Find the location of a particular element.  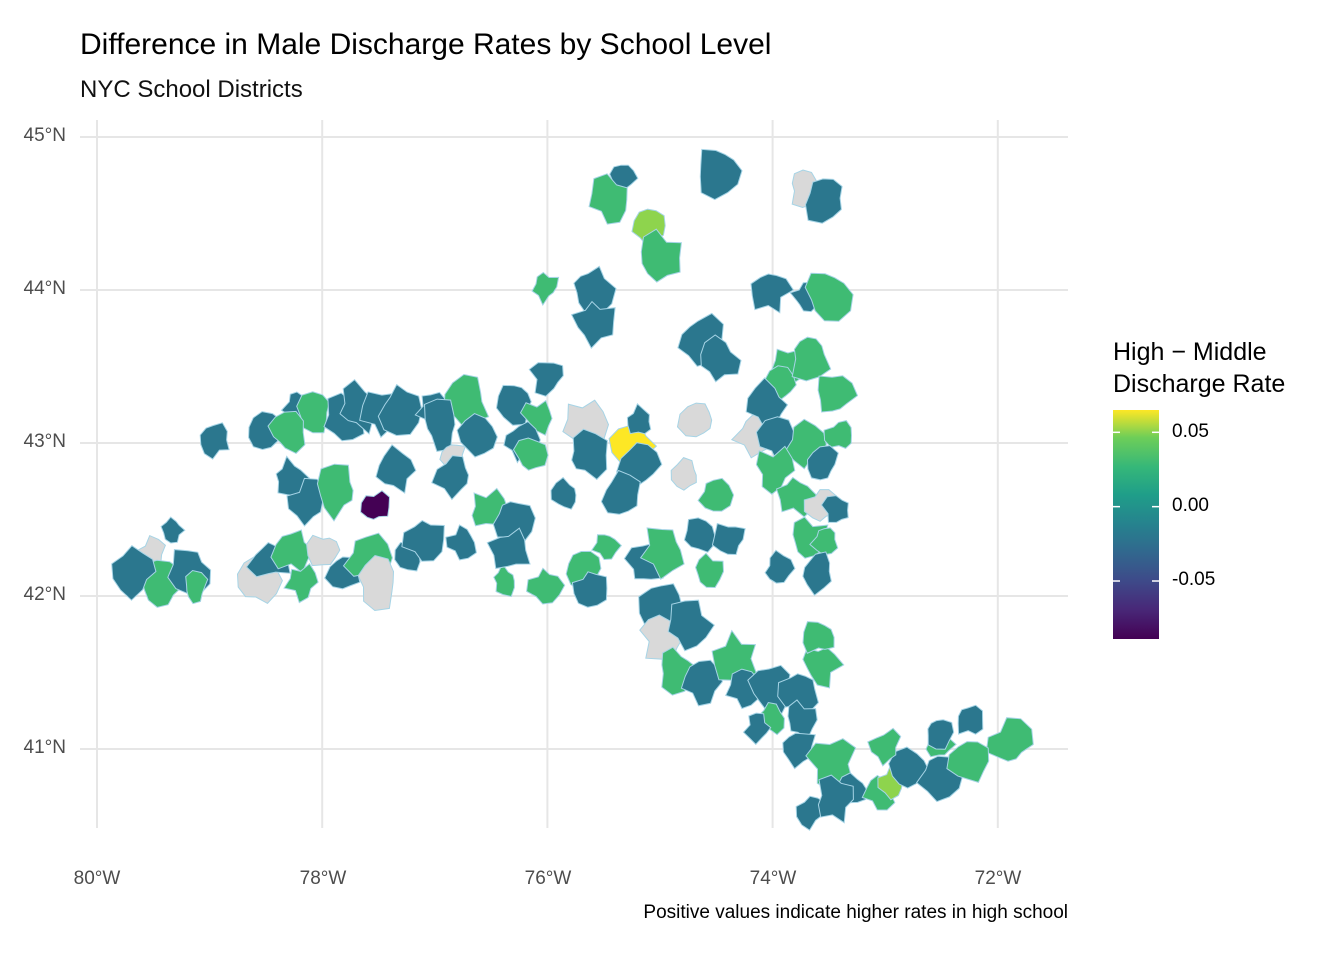

y-tick-label: 41°N is located at coordinates (44, 747).